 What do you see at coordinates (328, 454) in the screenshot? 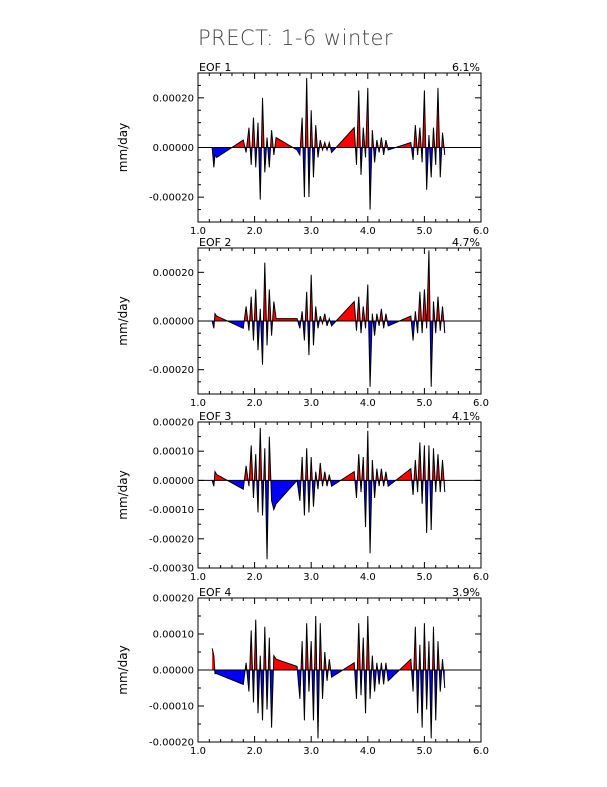
I see `positive-area-fill` at bounding box center [328, 454].